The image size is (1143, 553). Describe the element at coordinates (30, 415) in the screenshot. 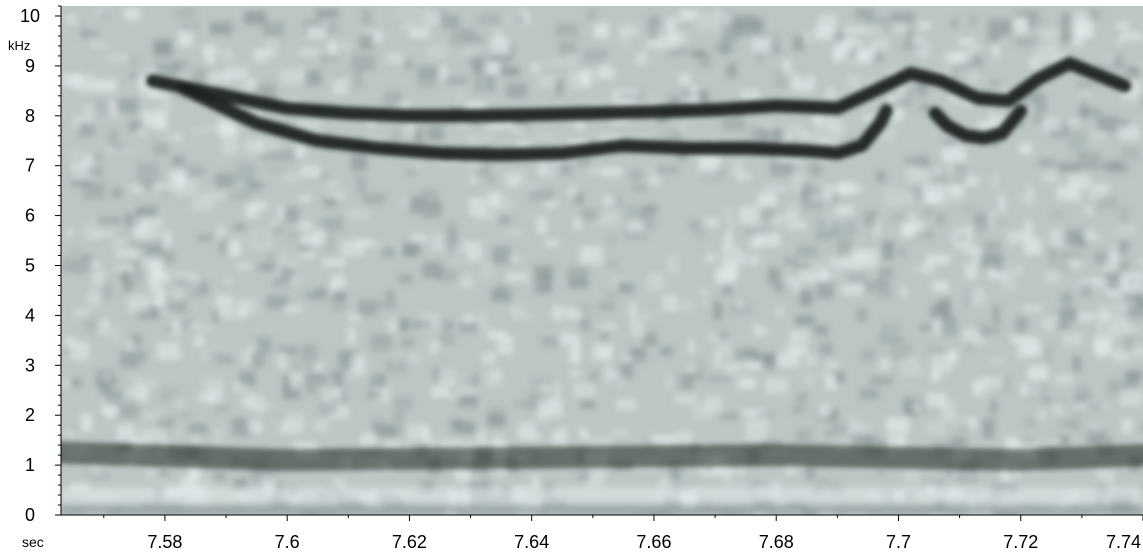

I see `y-tick-label: 2` at that location.